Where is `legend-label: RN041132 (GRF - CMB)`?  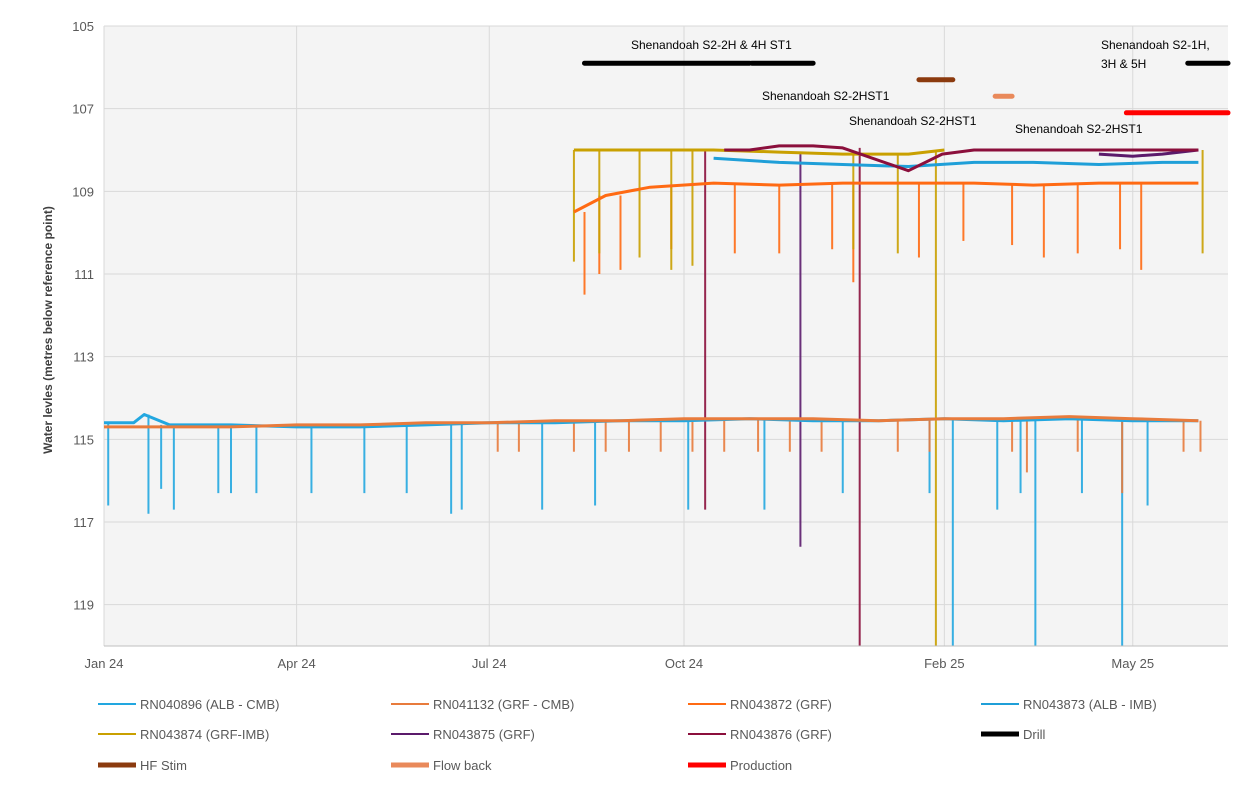 legend-label: RN041132 (GRF - CMB) is located at coordinates (503, 704).